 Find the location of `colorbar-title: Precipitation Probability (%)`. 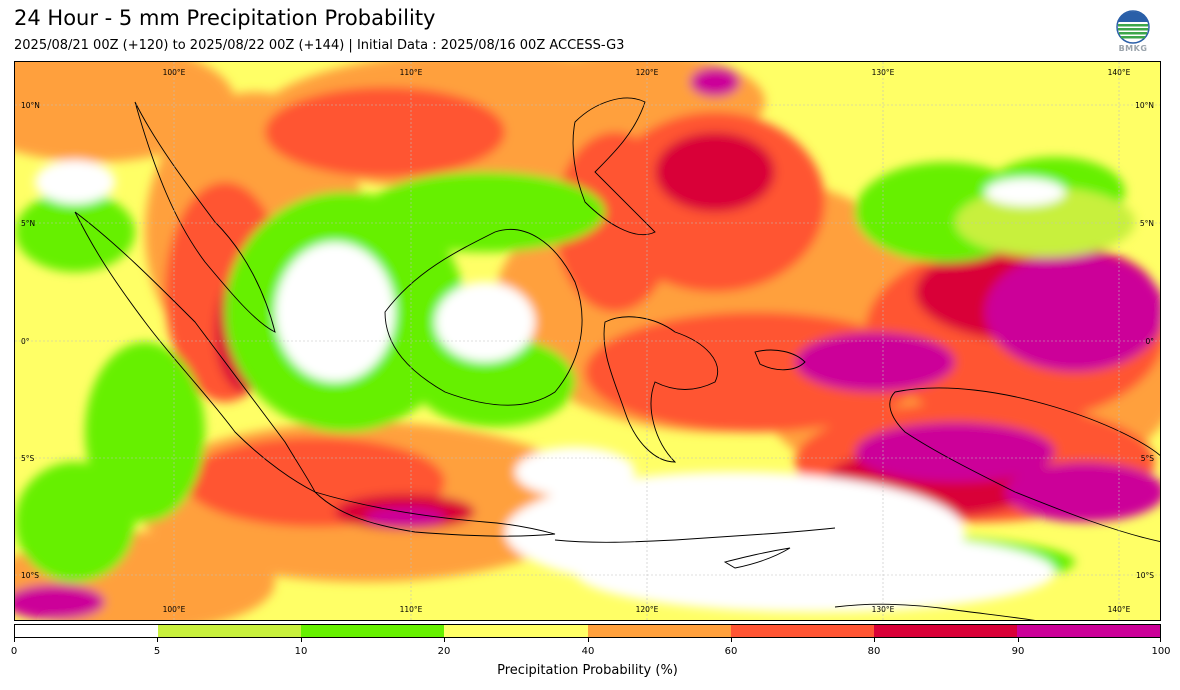

colorbar-title: Precipitation Probability (%) is located at coordinates (587, 670).